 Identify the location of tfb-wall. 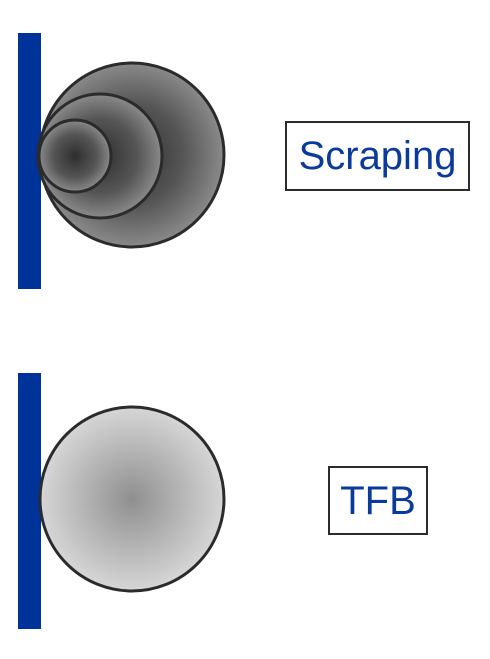
(29, 501).